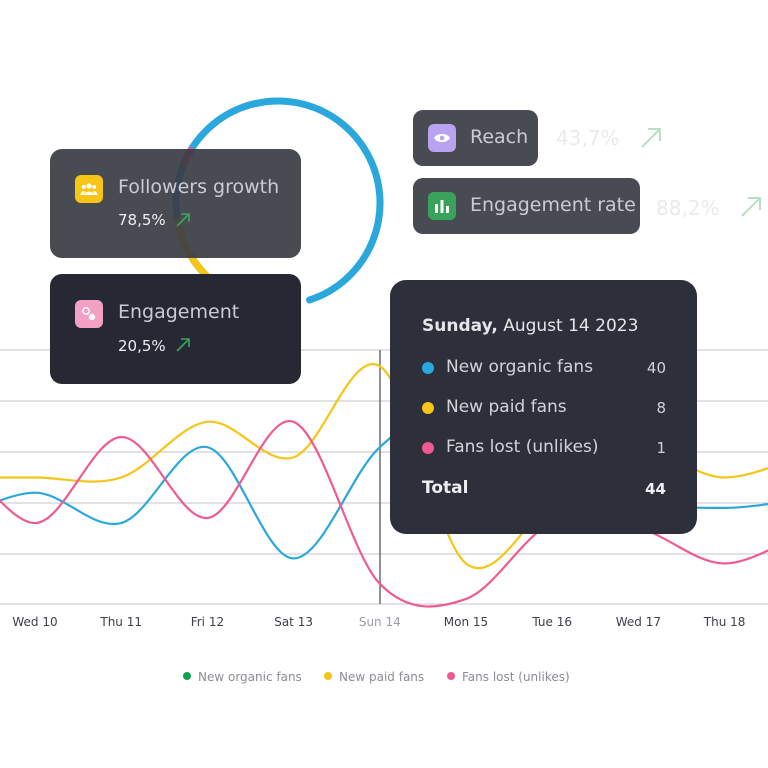  What do you see at coordinates (175, 329) in the screenshot?
I see `engagement-card: Engagement 20,5%` at bounding box center [175, 329].